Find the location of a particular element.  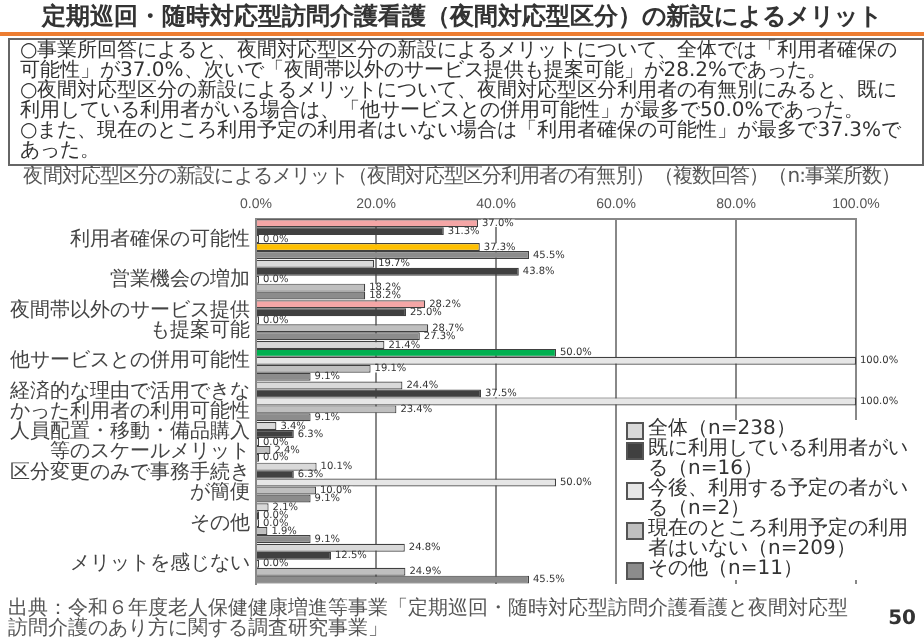

y-tick-label: 人員配置・移動・備品購入等のスケールメリット is located at coordinates (130, 441).